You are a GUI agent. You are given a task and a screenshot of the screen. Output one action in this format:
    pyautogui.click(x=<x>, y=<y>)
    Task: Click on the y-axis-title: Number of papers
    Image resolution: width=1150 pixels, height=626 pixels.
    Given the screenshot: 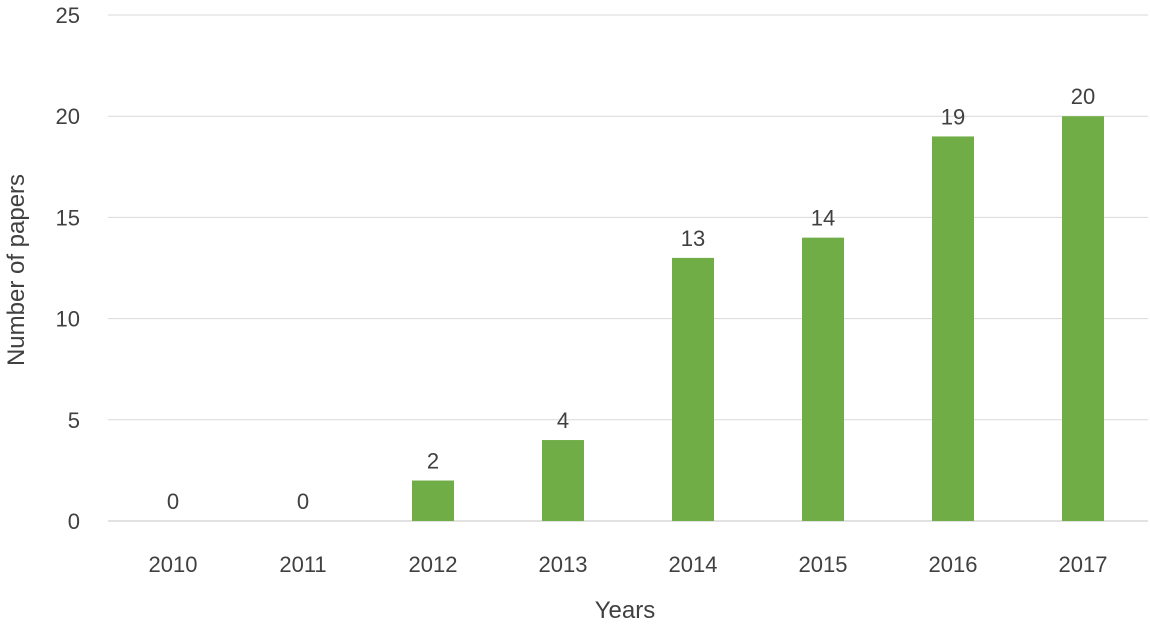 What is the action you would take?
    pyautogui.click(x=16, y=270)
    